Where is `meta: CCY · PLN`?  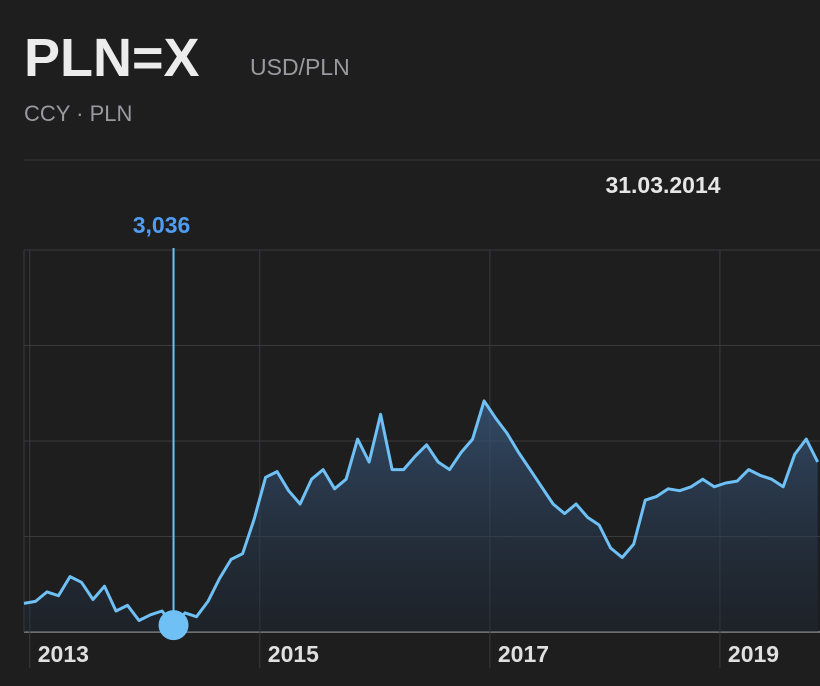
meta: CCY · PLN is located at coordinates (78, 113).